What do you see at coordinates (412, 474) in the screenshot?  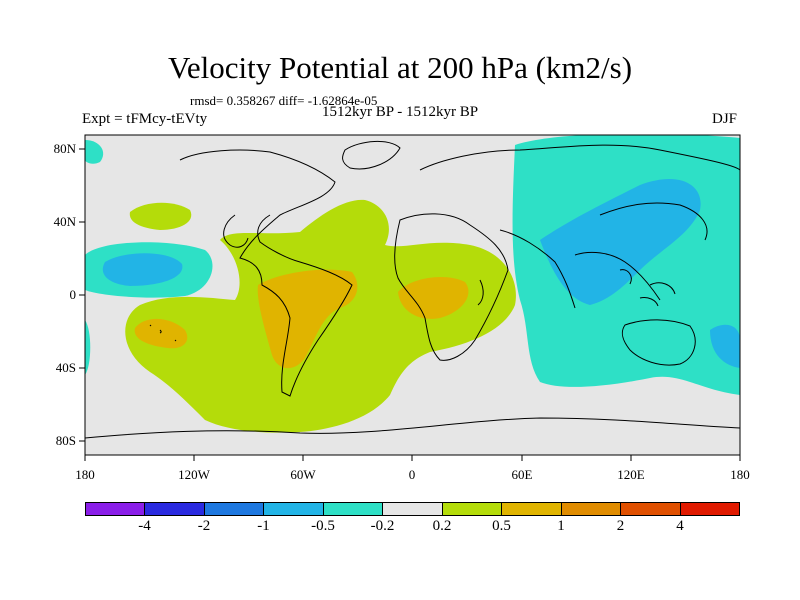 I see `lon-label: 0` at bounding box center [412, 474].